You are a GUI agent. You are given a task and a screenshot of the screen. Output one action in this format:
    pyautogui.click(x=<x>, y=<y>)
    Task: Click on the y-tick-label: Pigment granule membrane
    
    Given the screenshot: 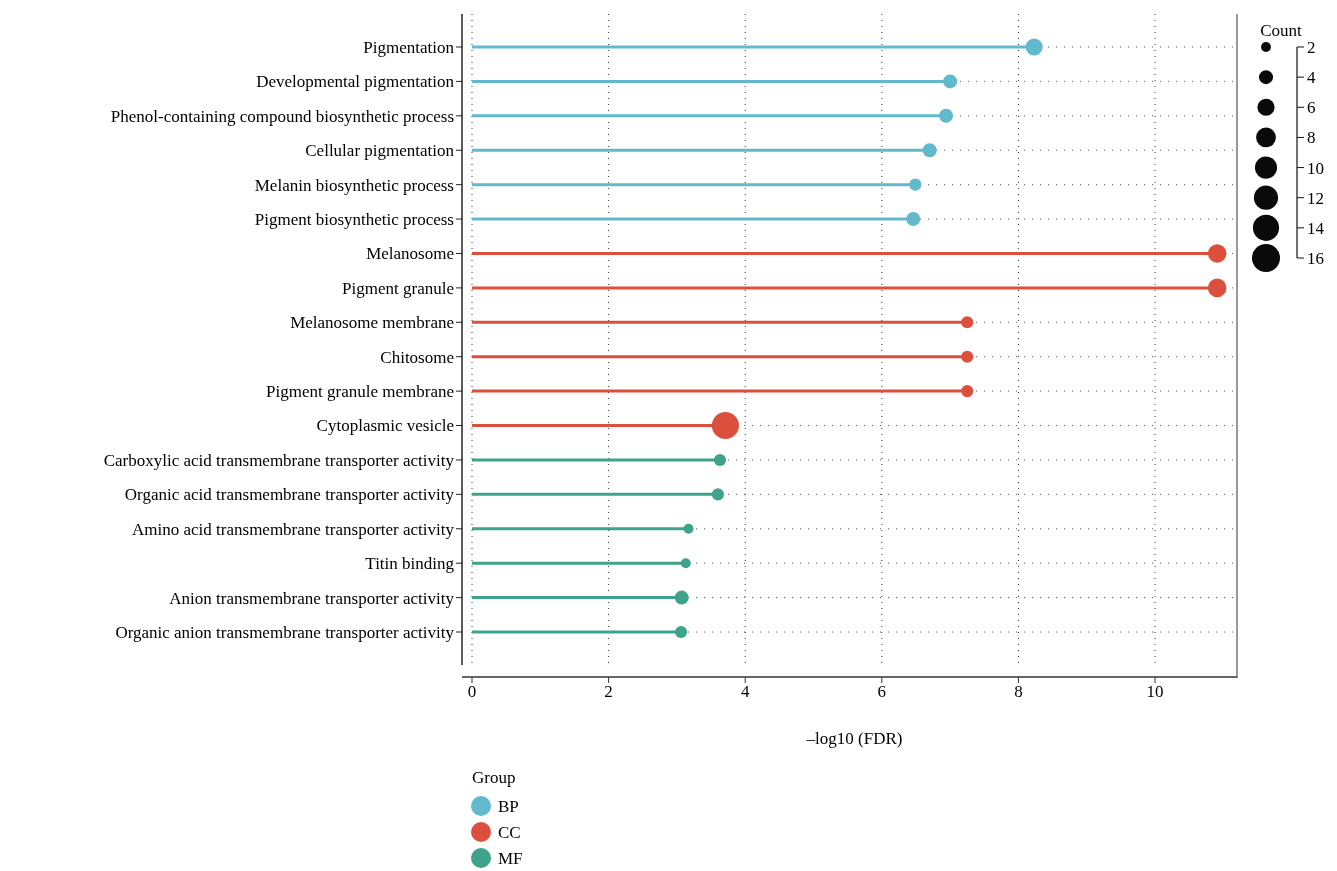 What is the action you would take?
    pyautogui.click(x=360, y=392)
    